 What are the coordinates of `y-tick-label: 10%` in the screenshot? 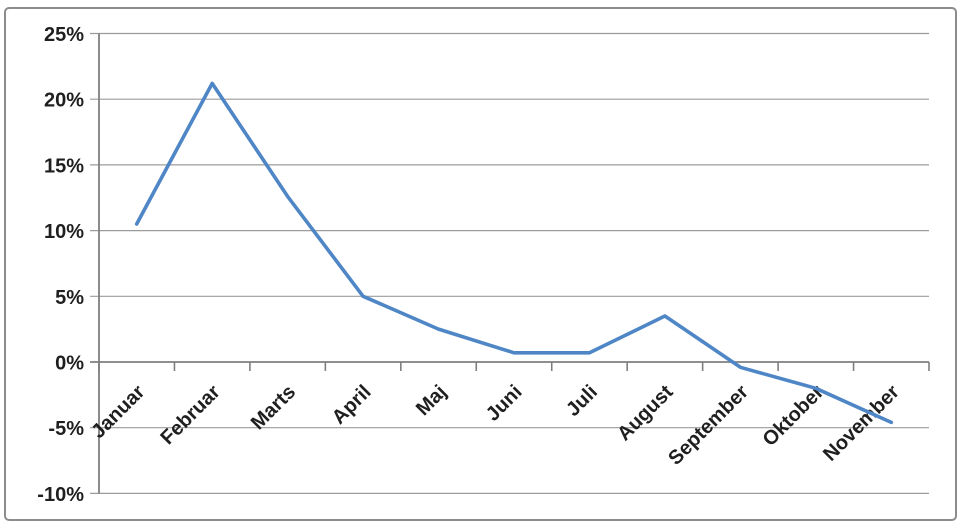 It's located at (64, 232).